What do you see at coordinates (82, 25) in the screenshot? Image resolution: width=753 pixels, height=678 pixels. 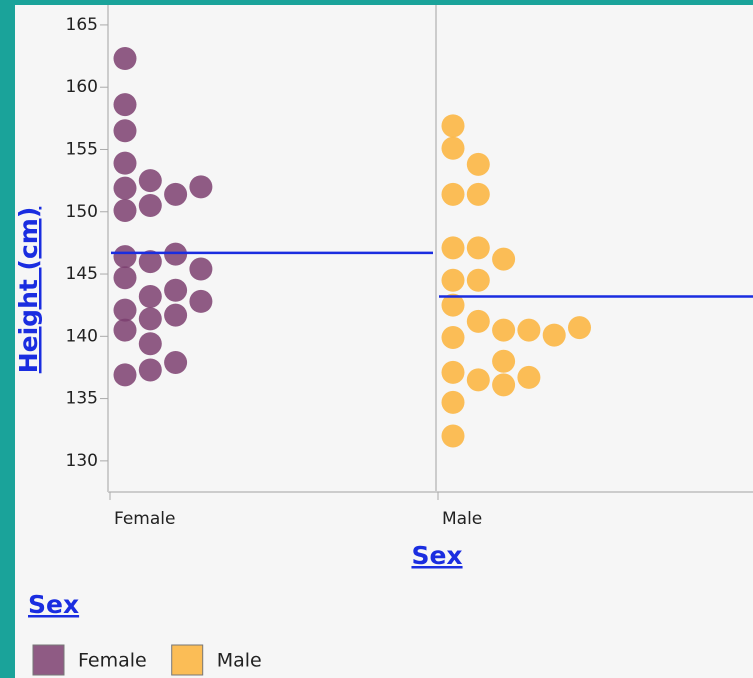 I see `y-tick-label: 165` at bounding box center [82, 25].